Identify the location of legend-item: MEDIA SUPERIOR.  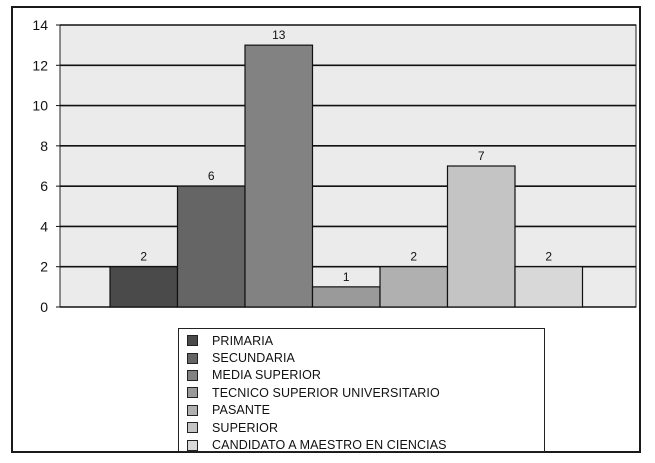
(365, 375).